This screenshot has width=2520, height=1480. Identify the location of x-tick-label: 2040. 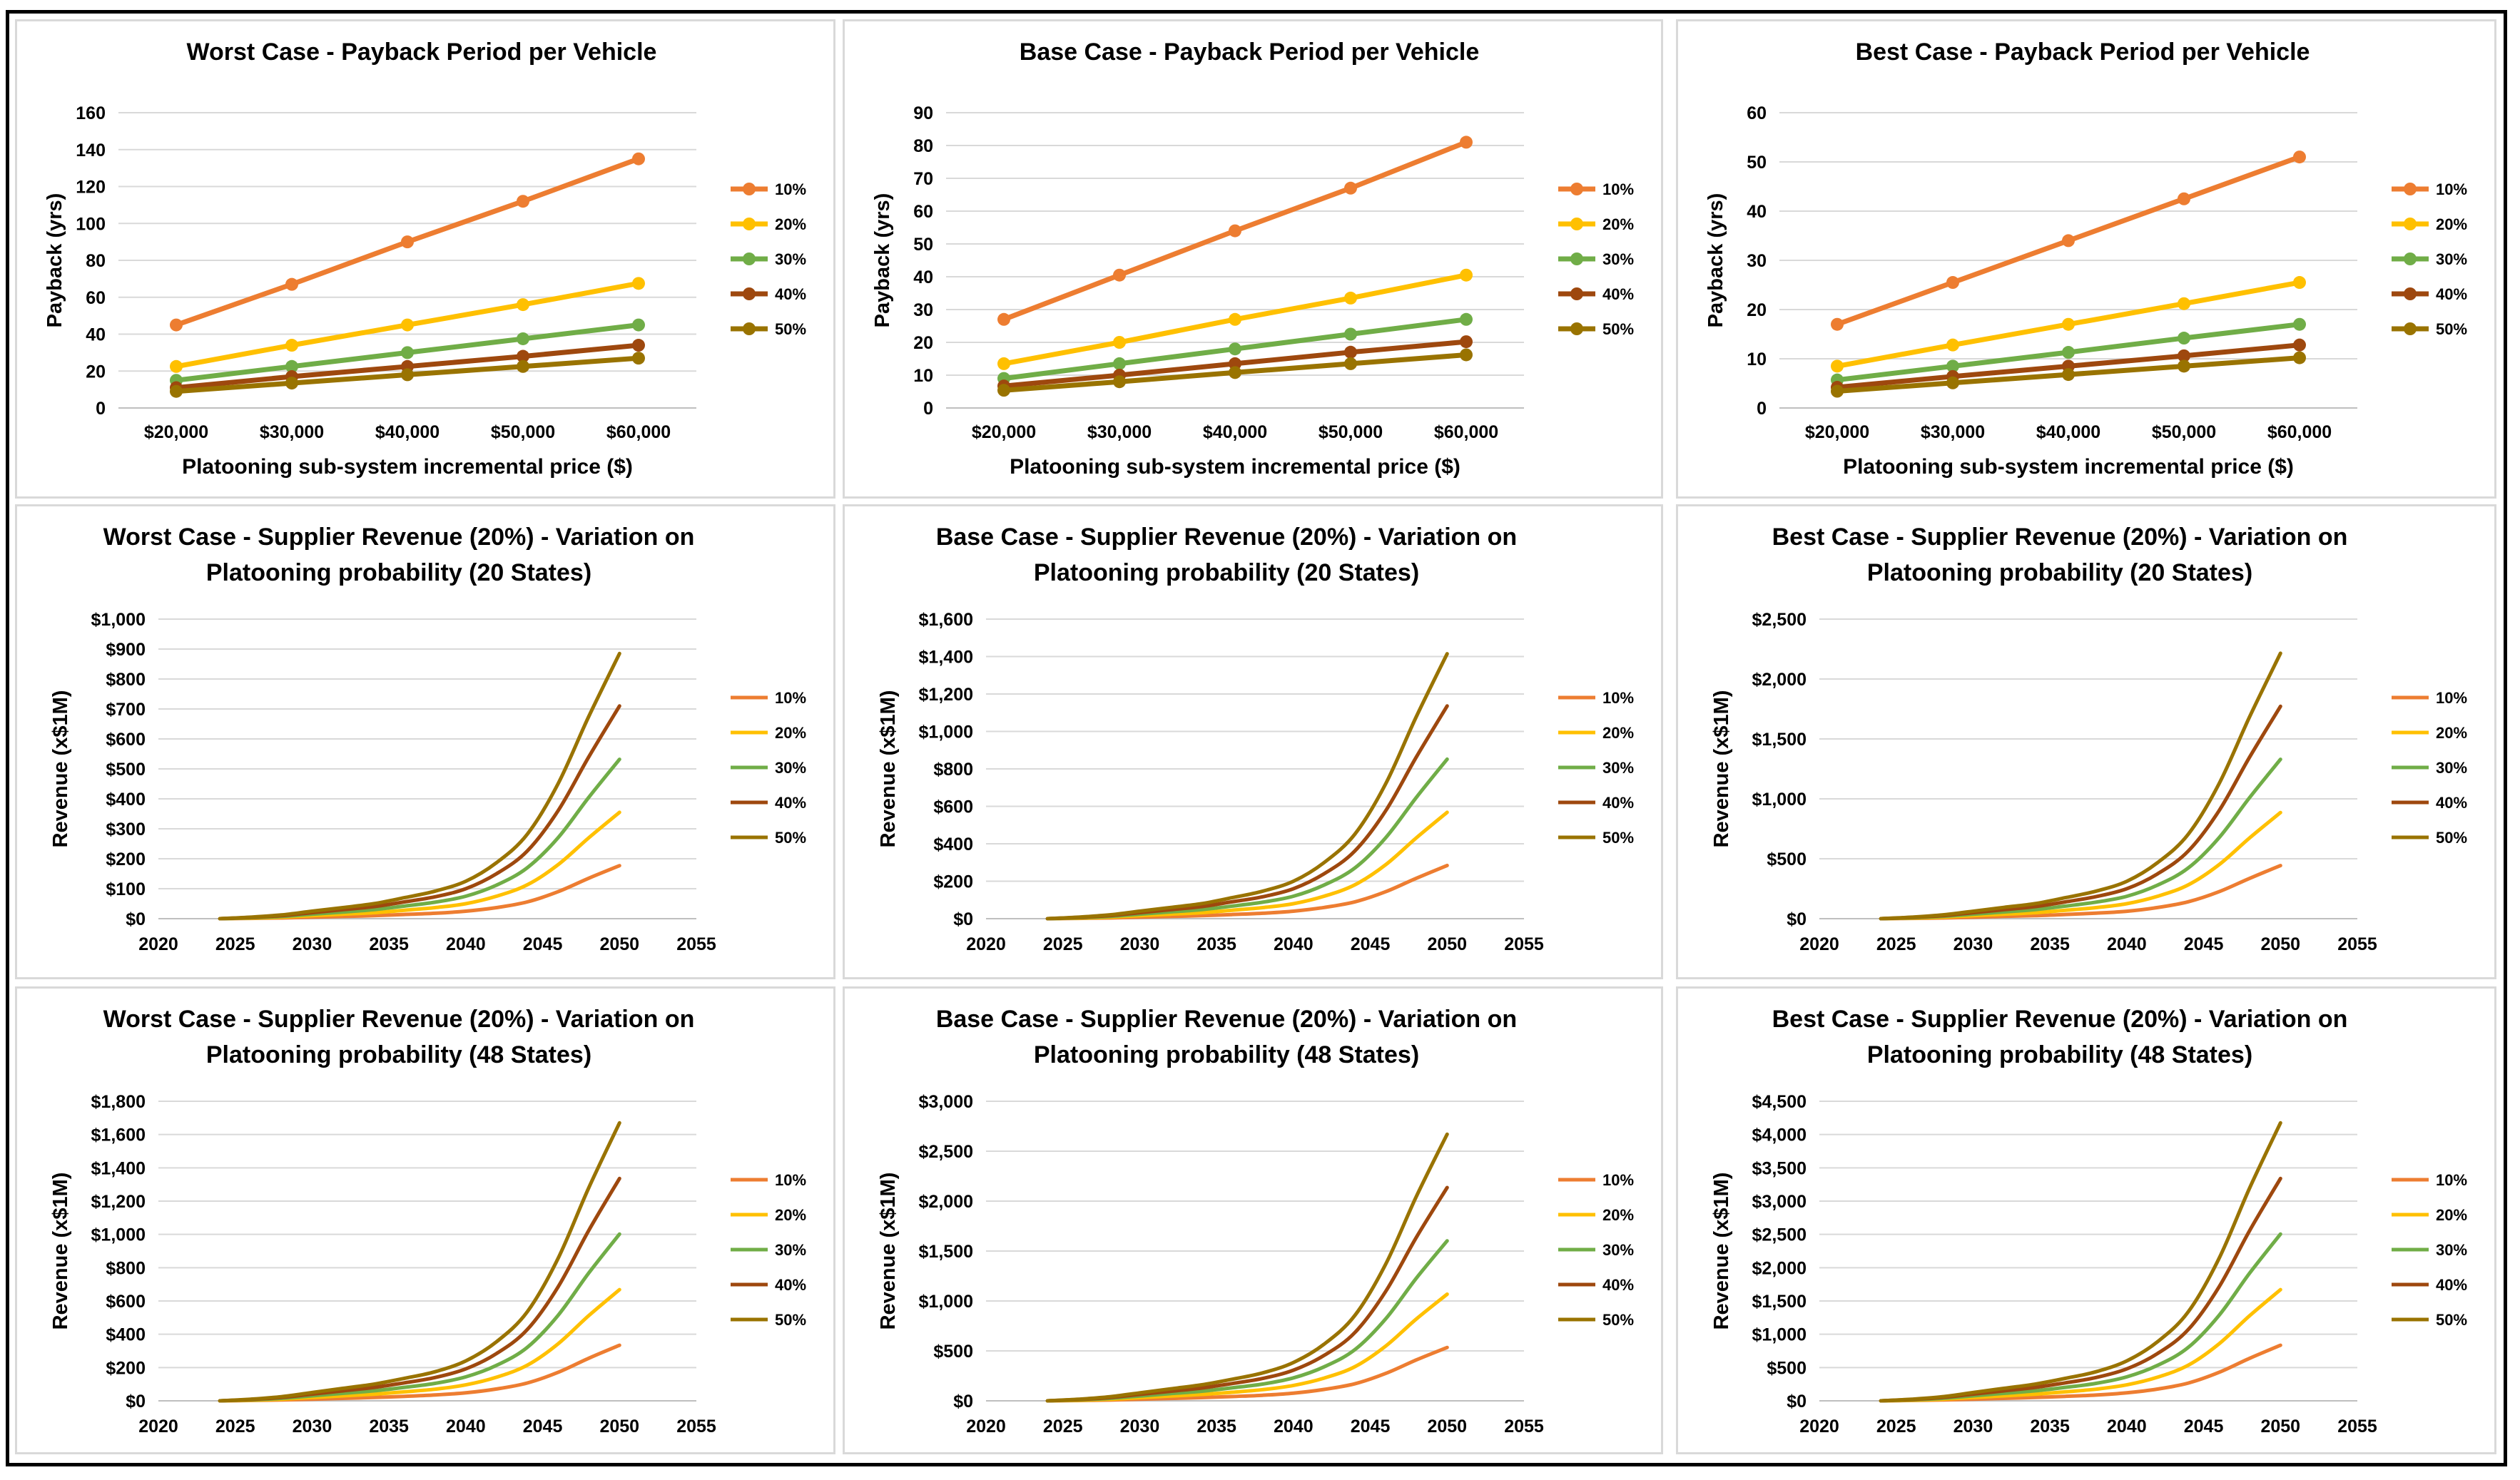
(2127, 944).